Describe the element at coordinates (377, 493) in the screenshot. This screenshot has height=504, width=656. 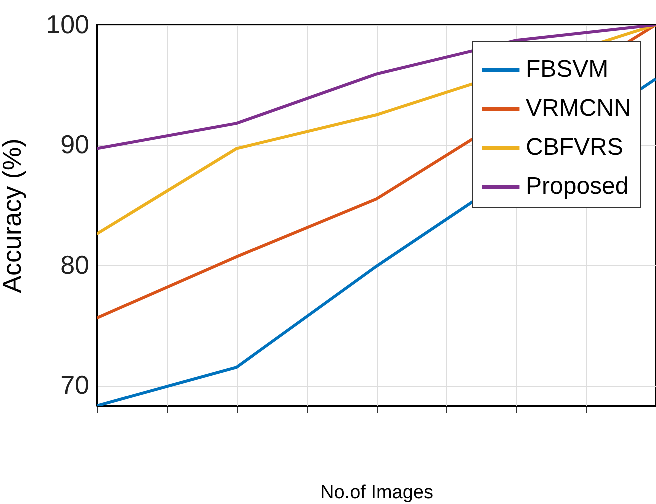
I see `x-axis-title: No.of Images` at that location.